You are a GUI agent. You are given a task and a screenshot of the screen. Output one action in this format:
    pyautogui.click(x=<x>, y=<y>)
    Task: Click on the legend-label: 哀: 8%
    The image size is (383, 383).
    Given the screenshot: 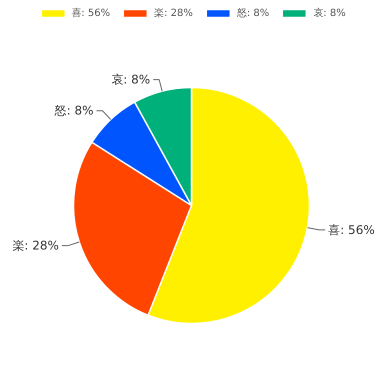 What is the action you would take?
    pyautogui.click(x=329, y=13)
    